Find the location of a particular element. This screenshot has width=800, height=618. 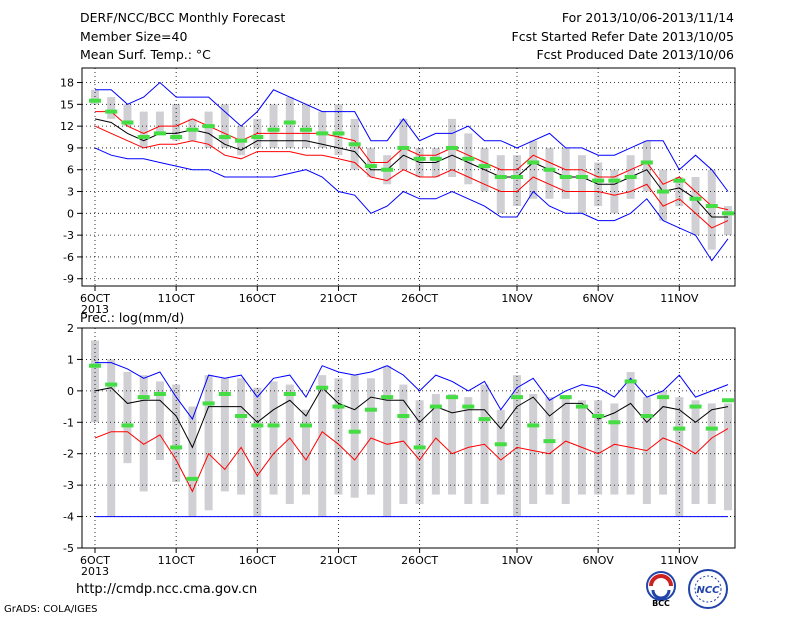

max-line is located at coordinates (412, 391).